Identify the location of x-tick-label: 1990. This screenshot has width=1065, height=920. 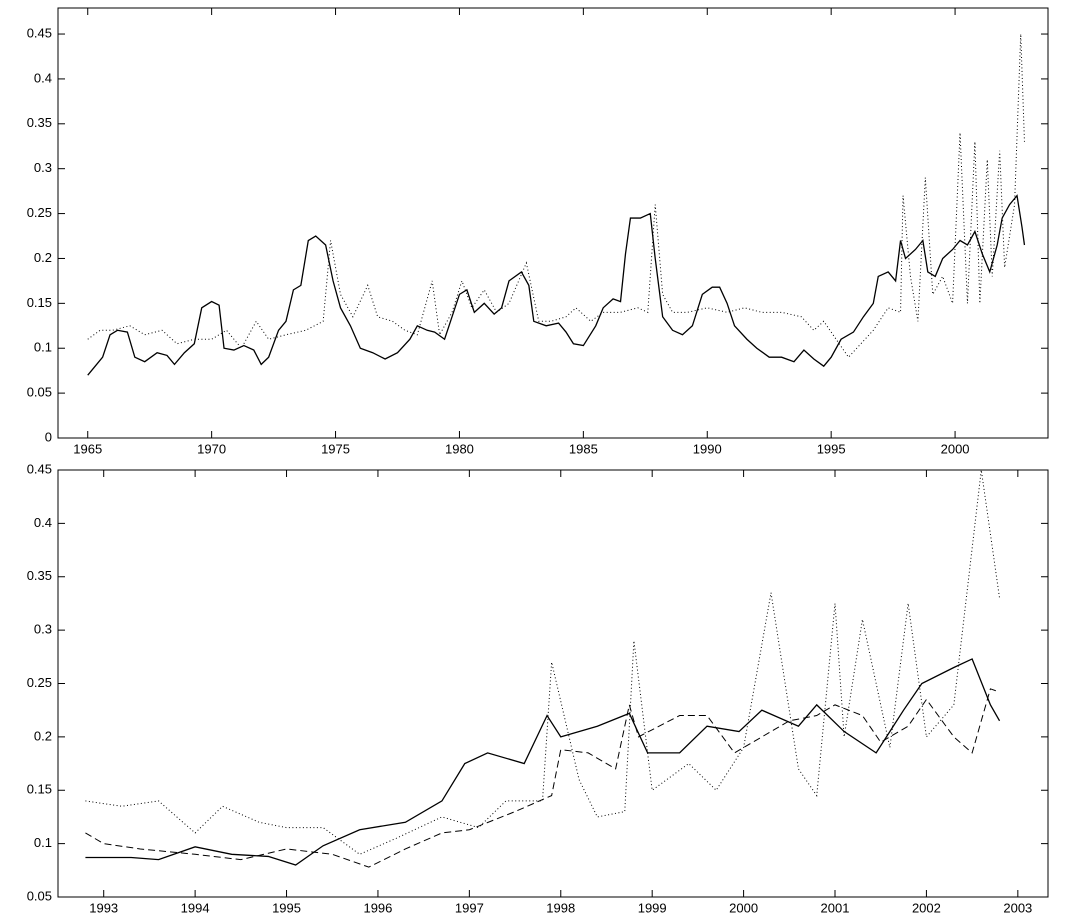
(707, 448).